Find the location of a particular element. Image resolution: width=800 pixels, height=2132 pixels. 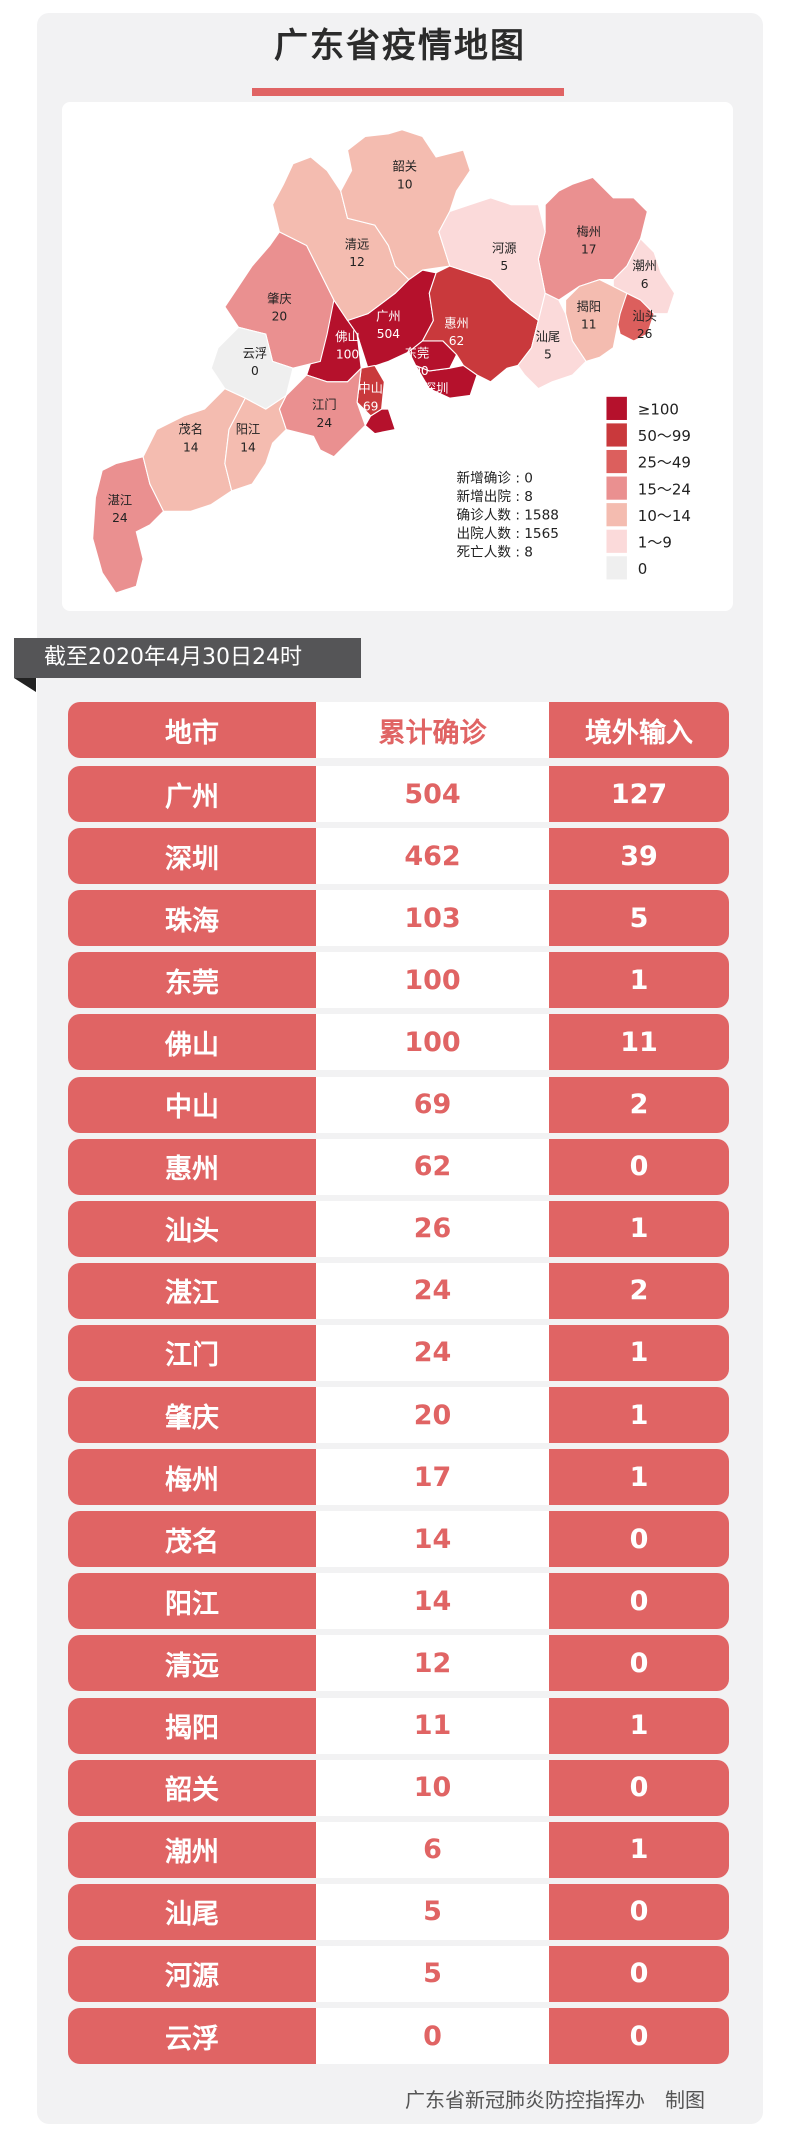

table-row-cell: 103 is located at coordinates (432, 918).